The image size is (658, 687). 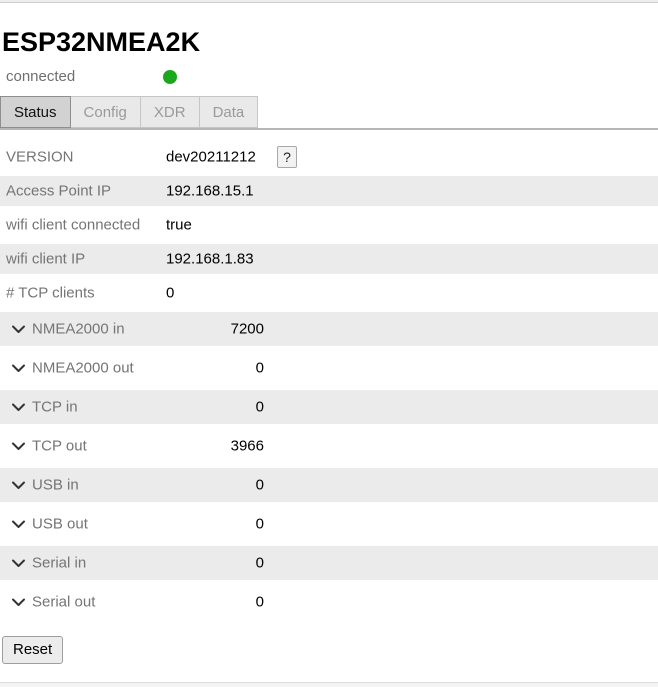 What do you see at coordinates (50, 293) in the screenshot?
I see `row-label: # TCP clients` at bounding box center [50, 293].